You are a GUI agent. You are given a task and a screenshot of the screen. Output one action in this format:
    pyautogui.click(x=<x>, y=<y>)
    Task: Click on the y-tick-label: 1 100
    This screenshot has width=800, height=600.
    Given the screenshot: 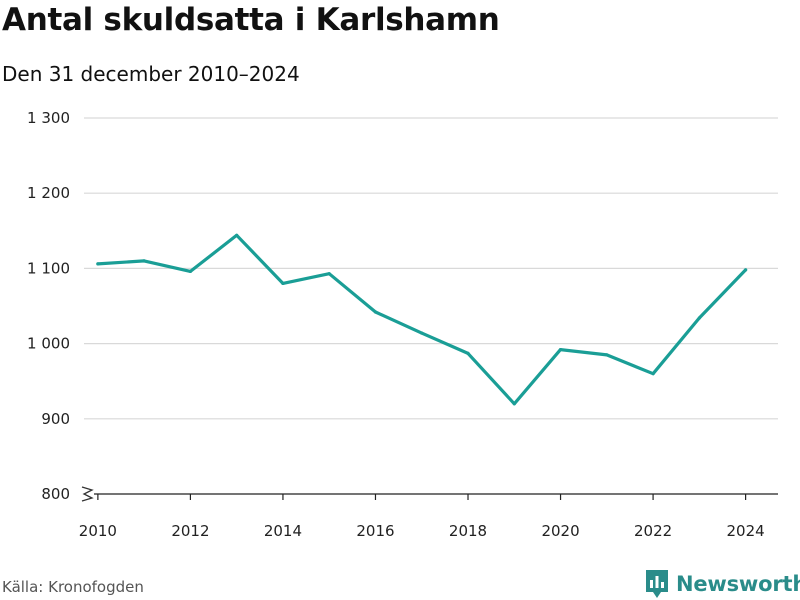 What is the action you would take?
    pyautogui.click(x=48, y=268)
    